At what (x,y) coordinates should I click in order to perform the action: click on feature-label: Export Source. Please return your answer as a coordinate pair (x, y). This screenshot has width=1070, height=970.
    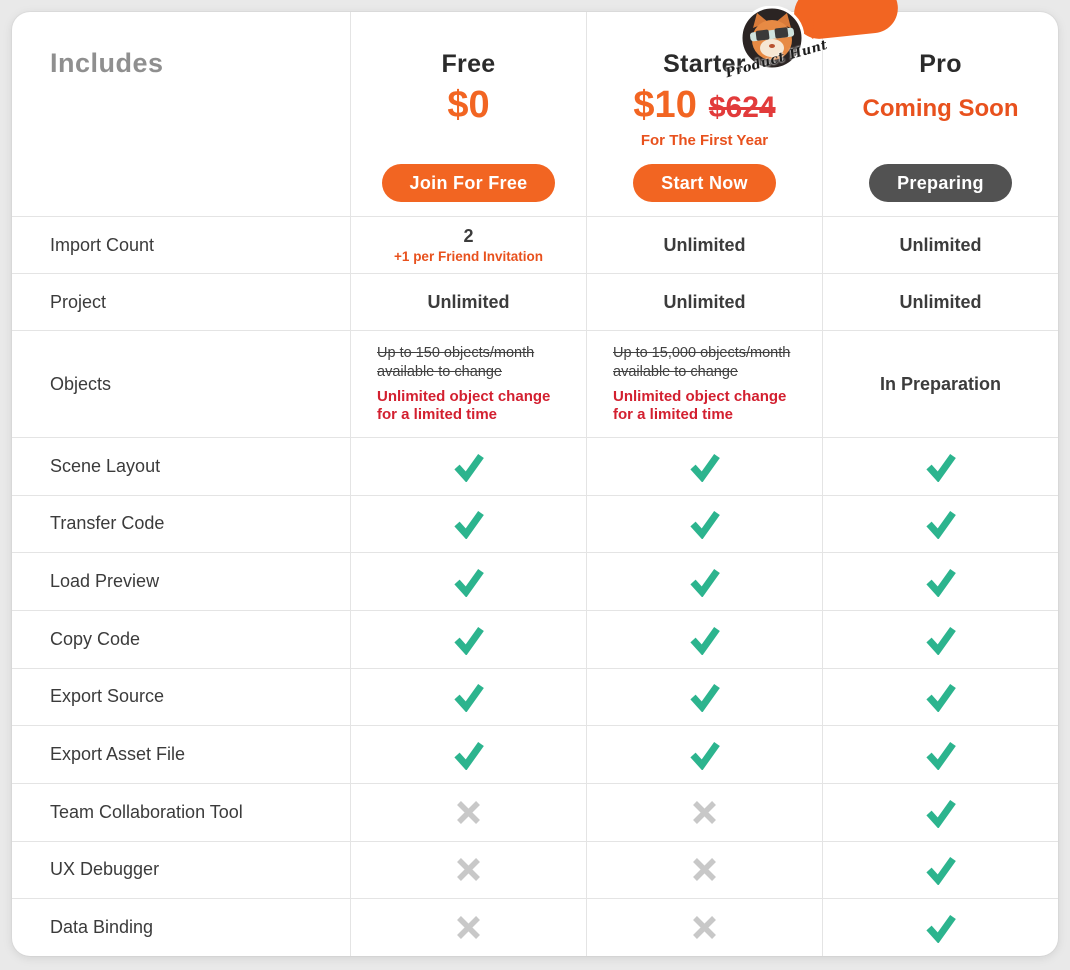
    Looking at the image, I should click on (181, 696).